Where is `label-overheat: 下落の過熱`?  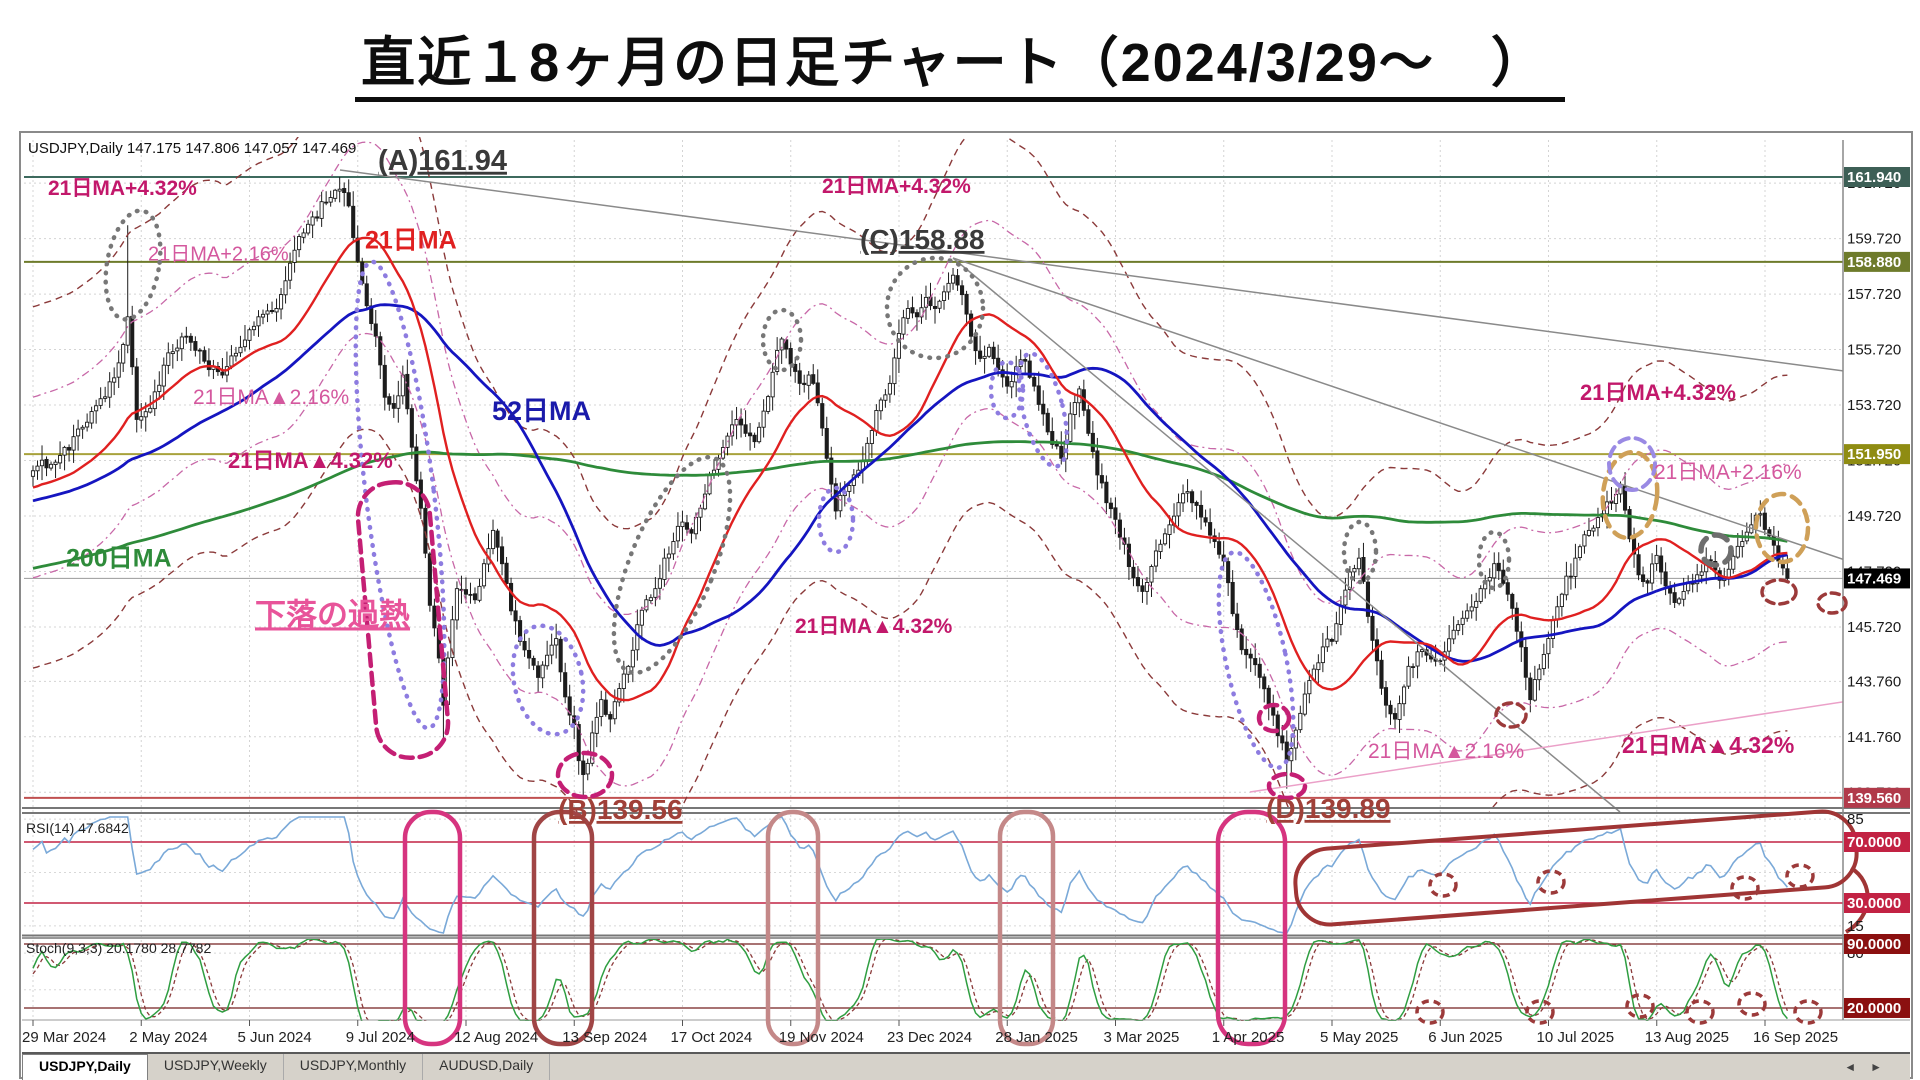 label-overheat: 下落の過熱 is located at coordinates (332, 614).